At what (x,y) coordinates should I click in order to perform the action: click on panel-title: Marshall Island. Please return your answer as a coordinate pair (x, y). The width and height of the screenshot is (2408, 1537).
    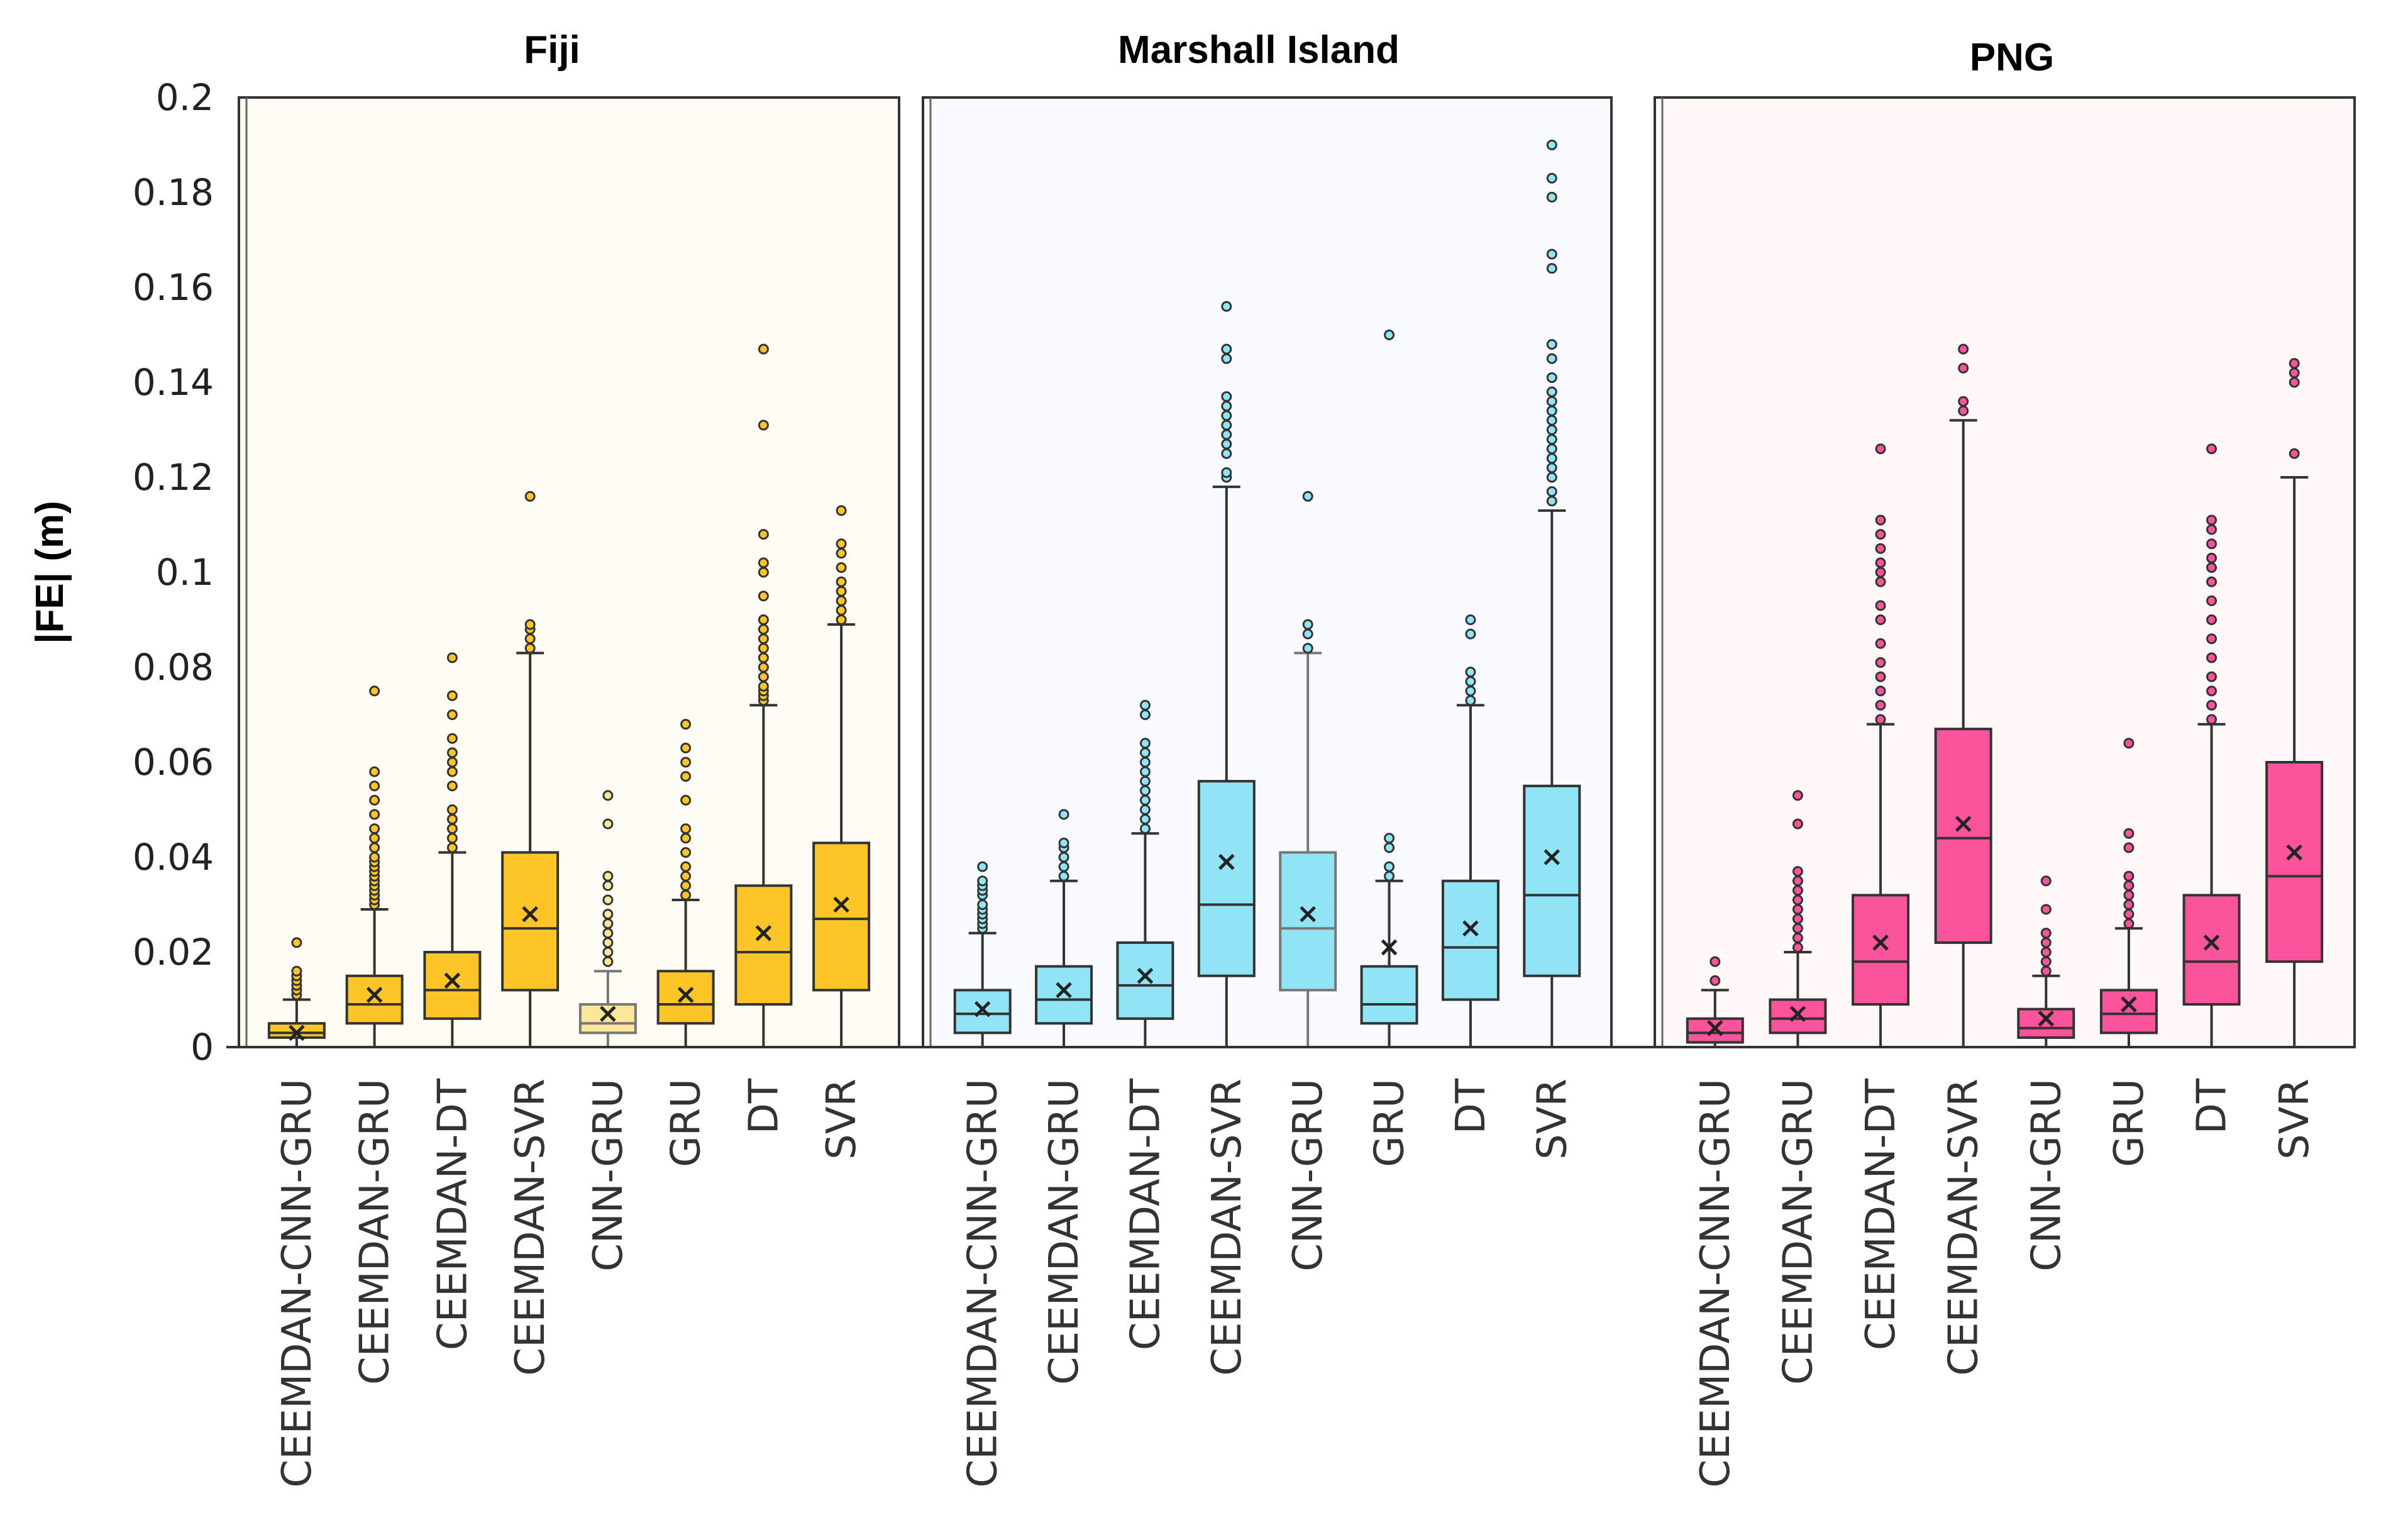
    Looking at the image, I should click on (1259, 50).